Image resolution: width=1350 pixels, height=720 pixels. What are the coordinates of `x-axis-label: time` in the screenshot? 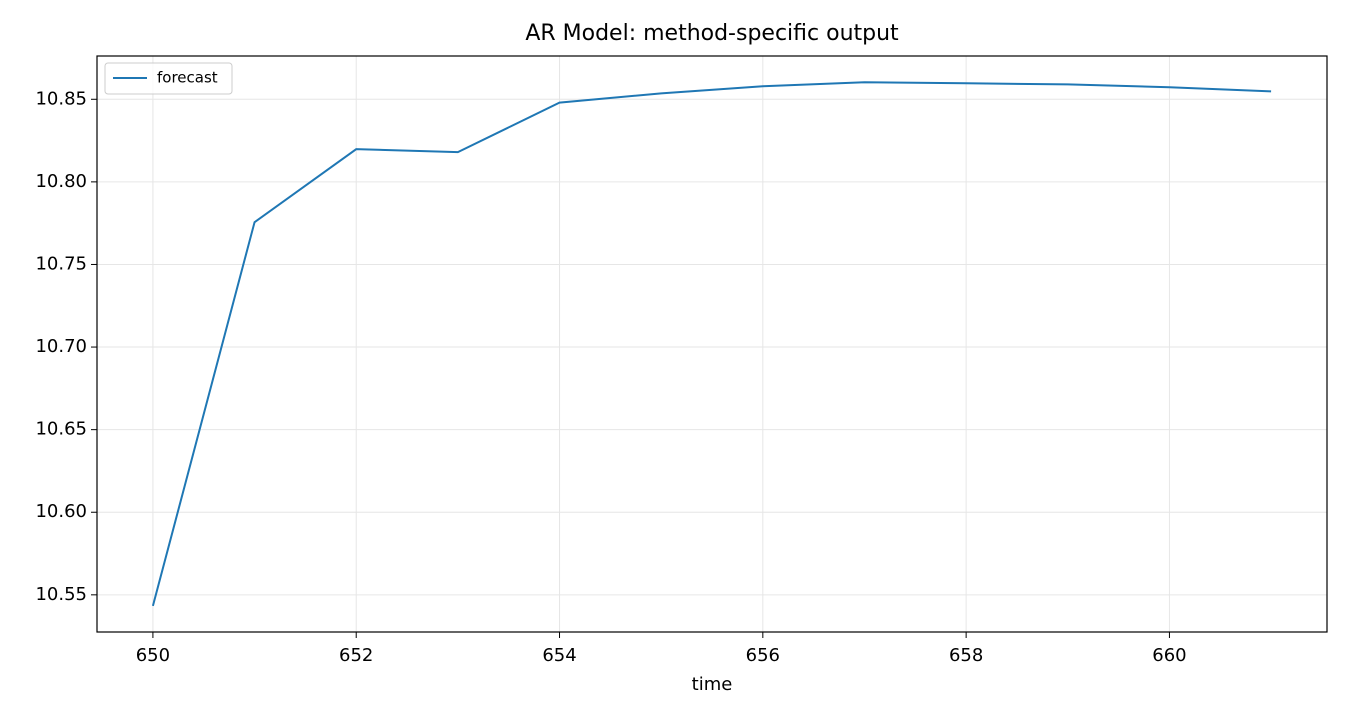 It's located at (712, 684).